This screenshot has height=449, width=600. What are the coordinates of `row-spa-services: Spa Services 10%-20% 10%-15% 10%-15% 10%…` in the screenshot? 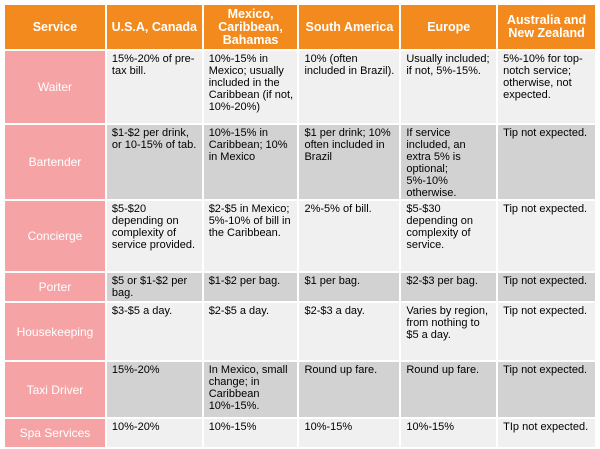 It's located at (300, 433).